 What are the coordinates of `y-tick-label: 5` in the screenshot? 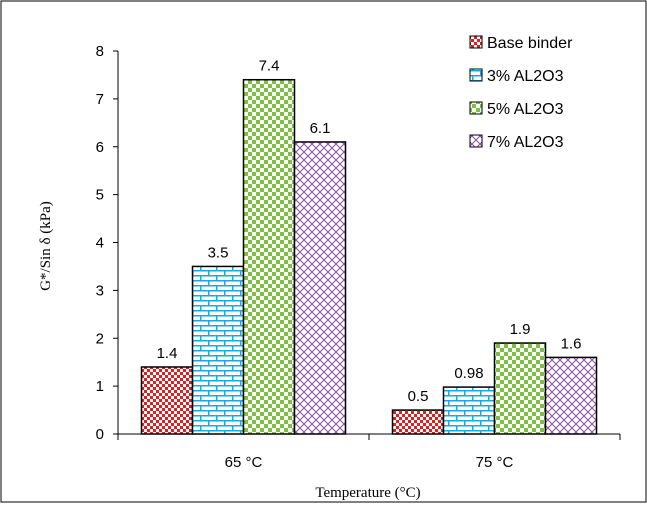 It's located at (100, 195).